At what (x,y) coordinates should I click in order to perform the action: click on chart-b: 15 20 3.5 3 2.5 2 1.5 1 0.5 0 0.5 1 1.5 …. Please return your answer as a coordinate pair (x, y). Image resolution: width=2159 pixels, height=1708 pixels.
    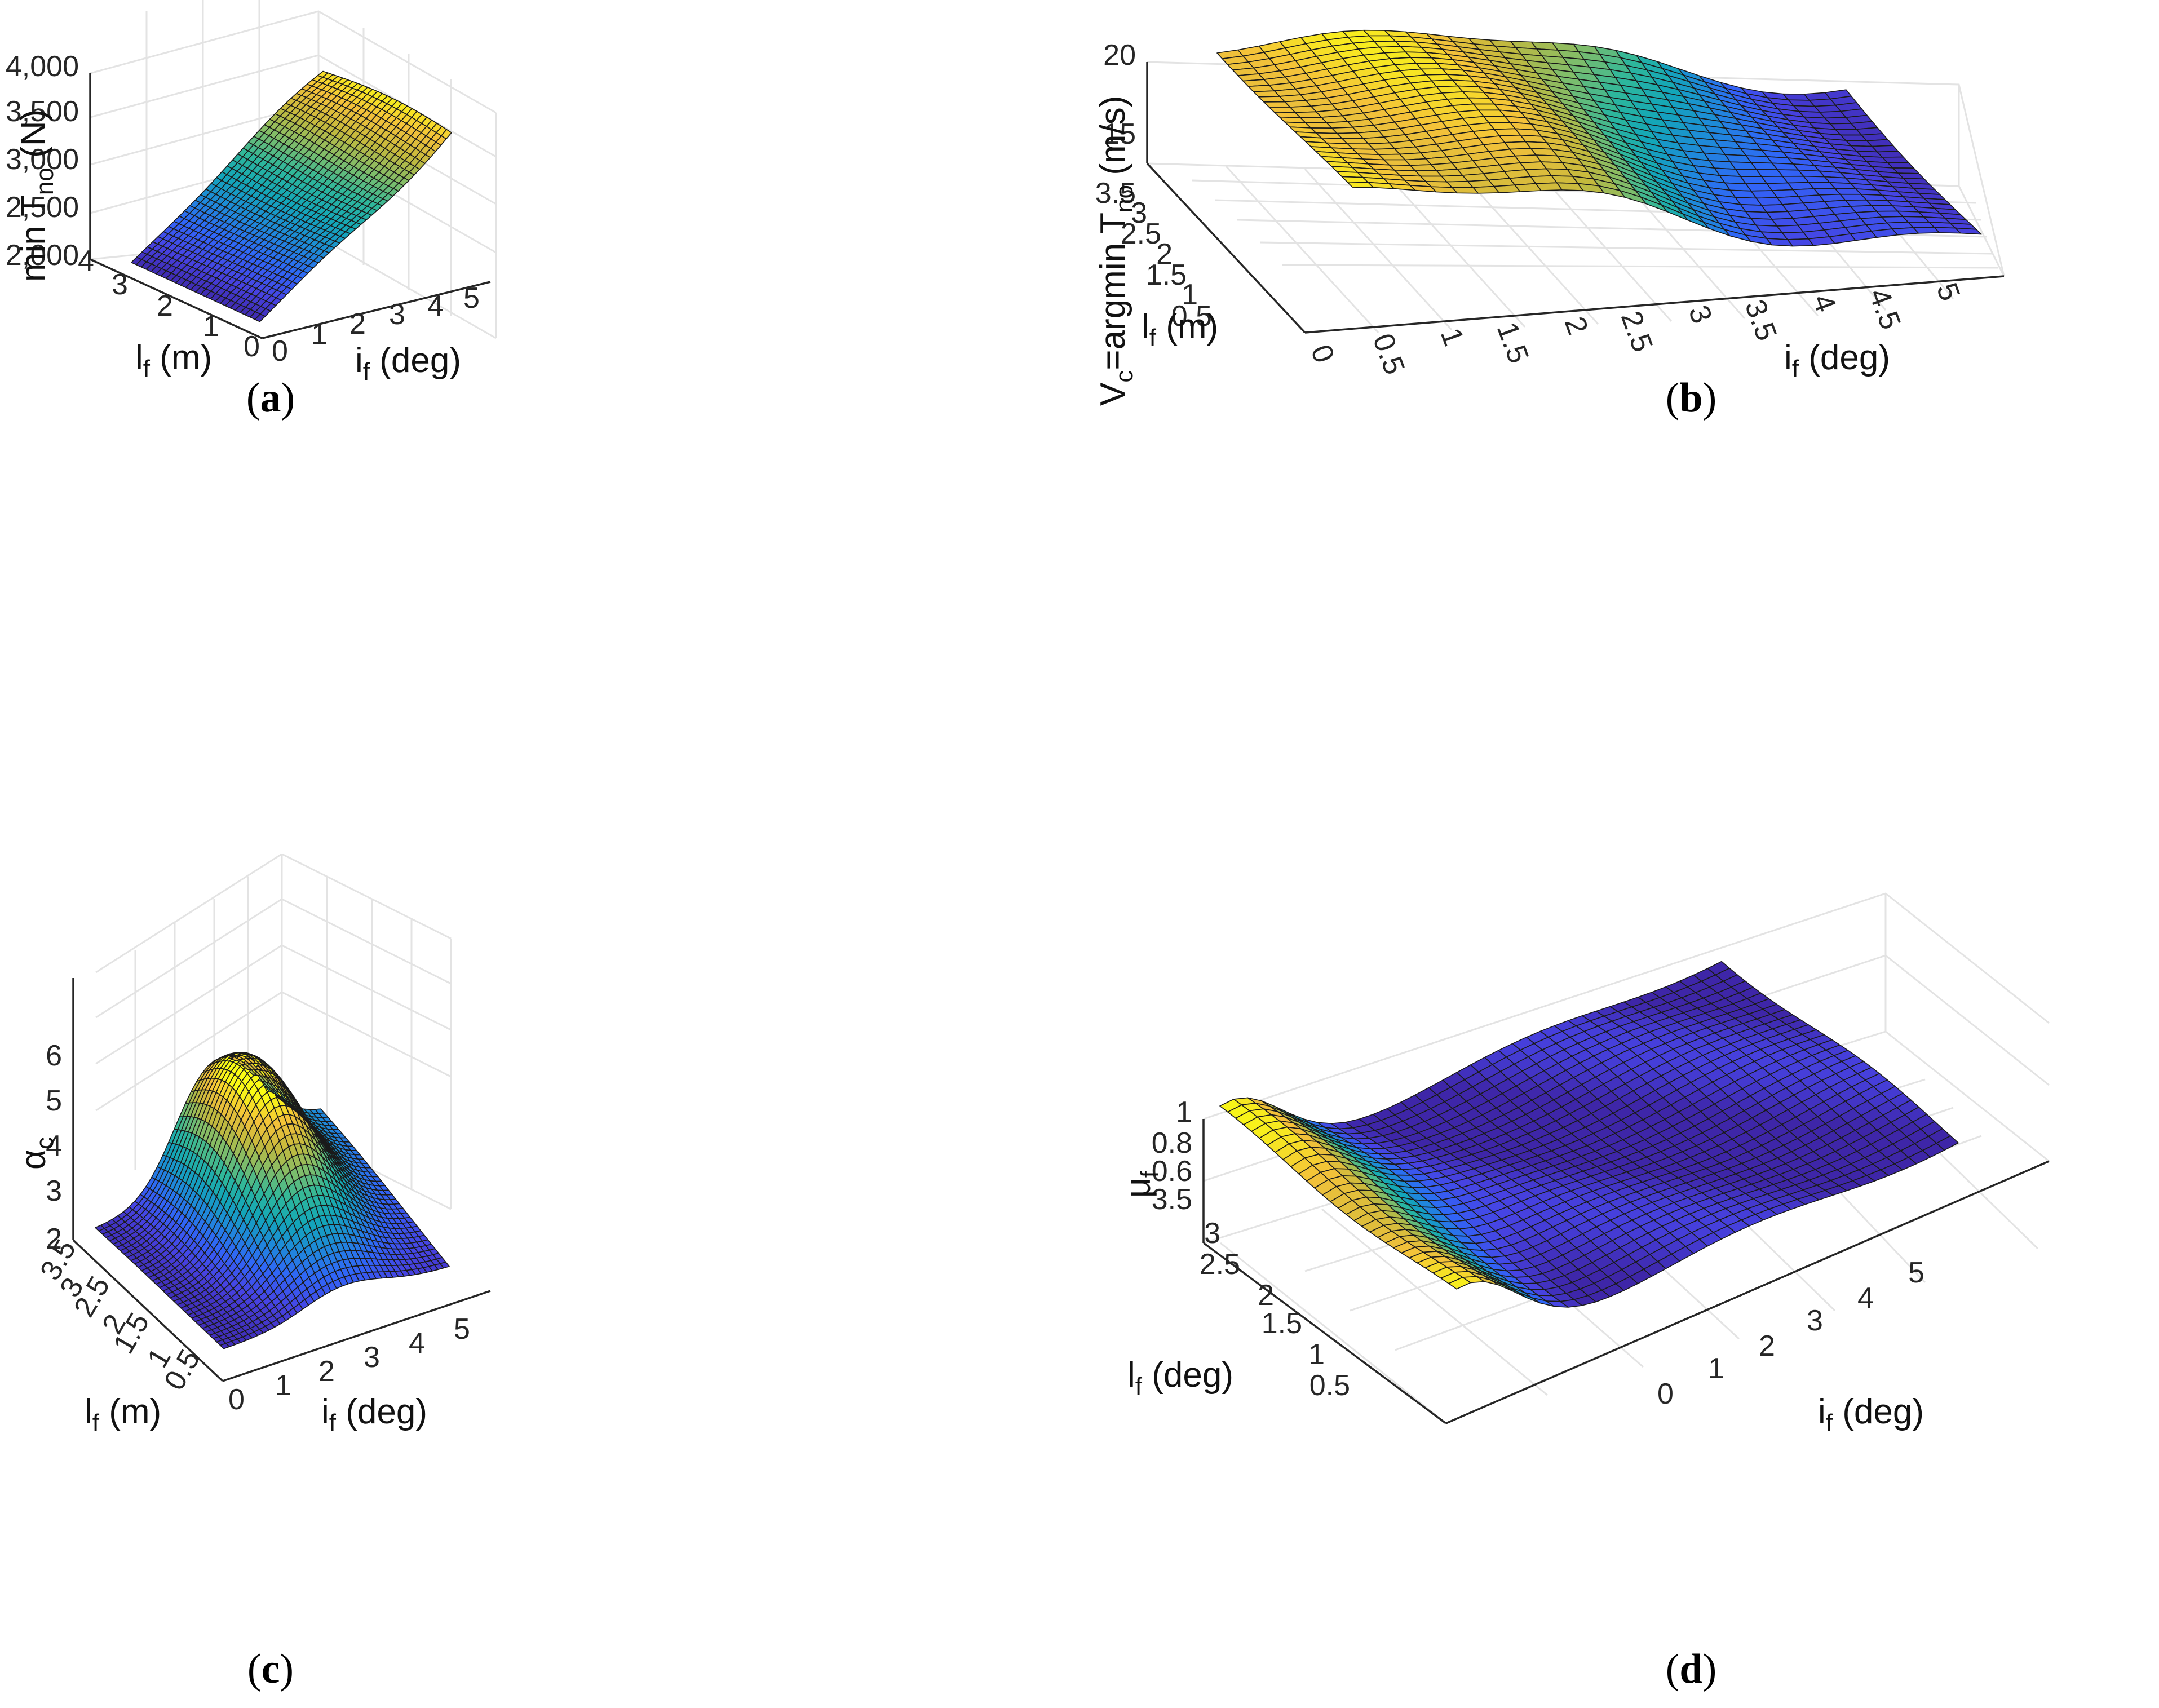
    Looking at the image, I should click on (1549, 225).